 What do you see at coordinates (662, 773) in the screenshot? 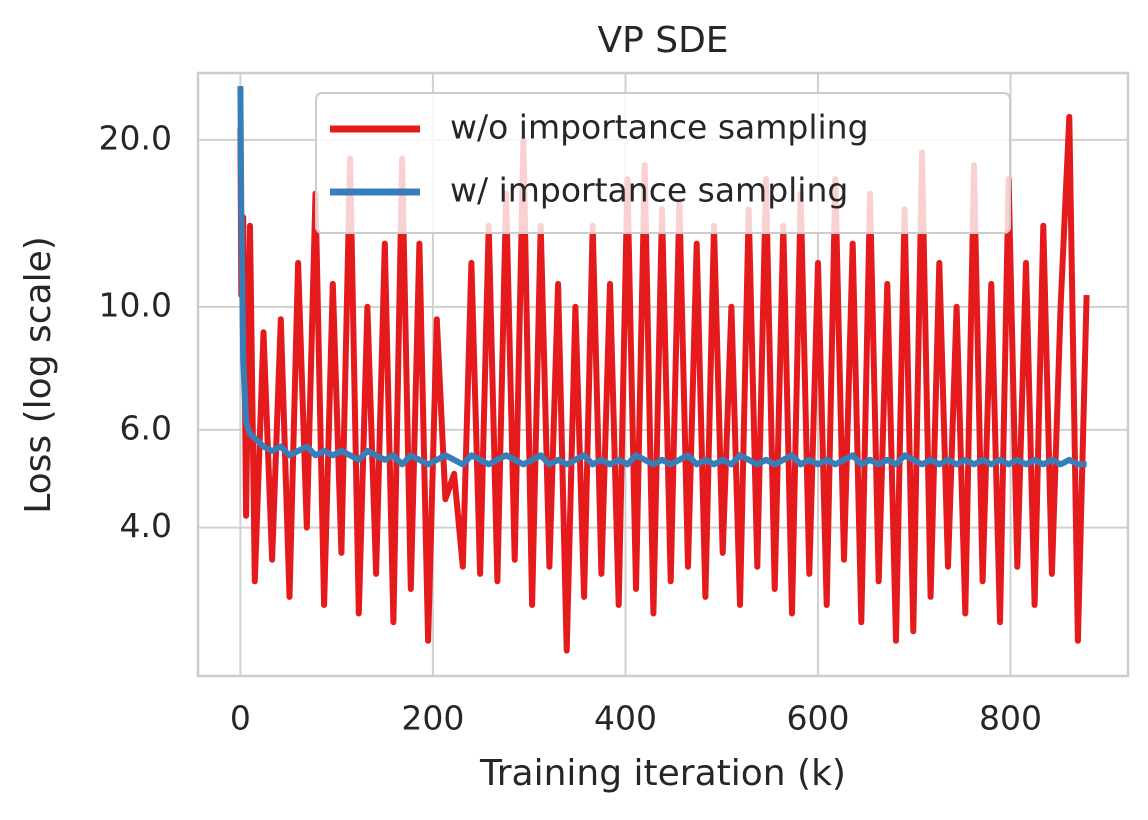
I see `x-axis-label: Training iteration (k)` at bounding box center [662, 773].